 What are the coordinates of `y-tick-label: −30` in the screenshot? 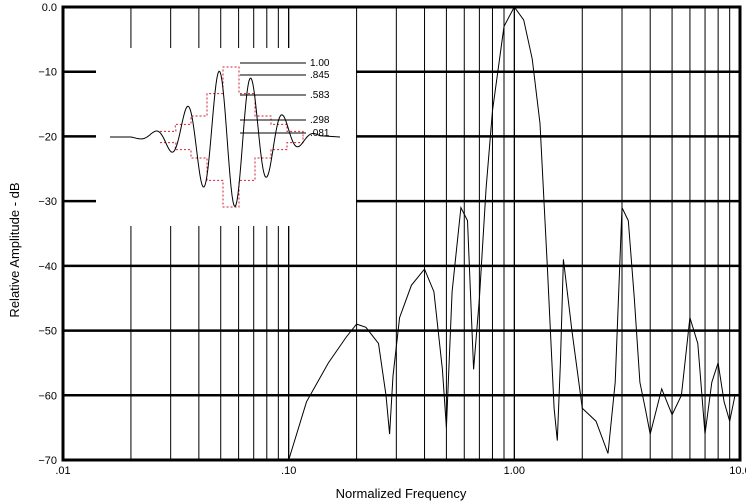 It's located at (47, 202).